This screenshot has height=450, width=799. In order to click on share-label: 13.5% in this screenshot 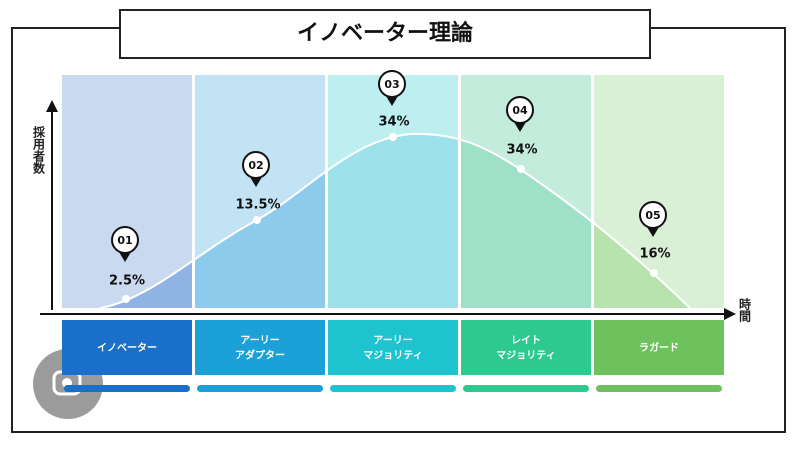, I will do `click(257, 205)`.